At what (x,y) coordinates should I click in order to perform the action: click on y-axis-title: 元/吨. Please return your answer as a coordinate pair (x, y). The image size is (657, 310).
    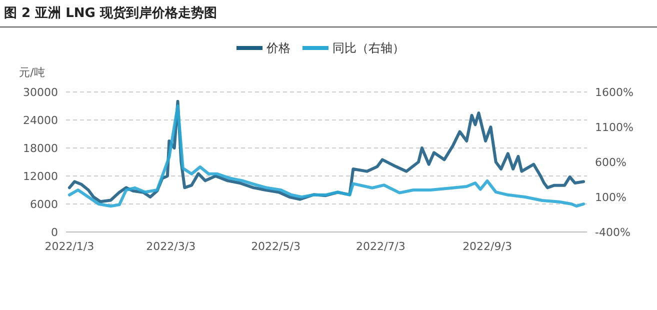
    Looking at the image, I should click on (32, 72).